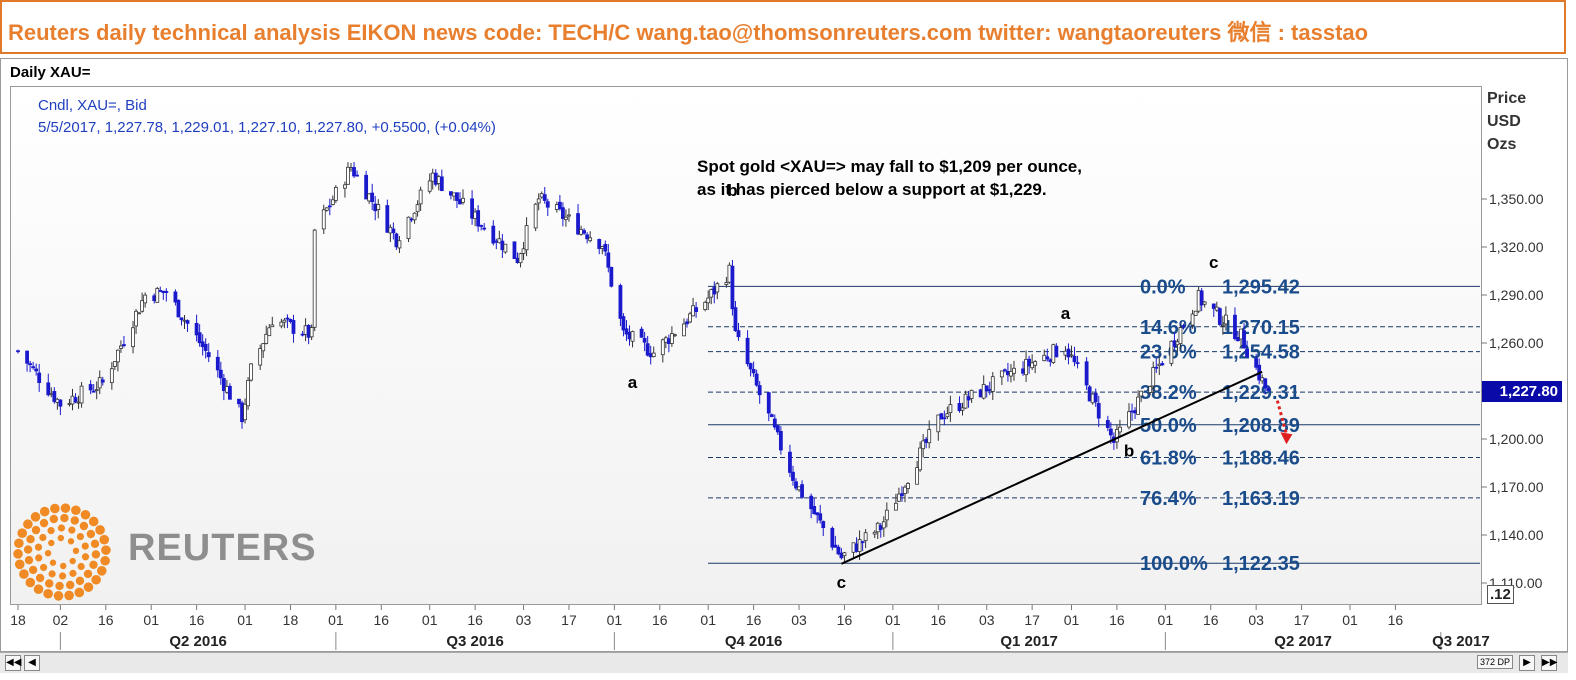 Image resolution: width=1576 pixels, height=680 pixels. What do you see at coordinates (61, 620) in the screenshot?
I see `x-tick-label: 02` at bounding box center [61, 620].